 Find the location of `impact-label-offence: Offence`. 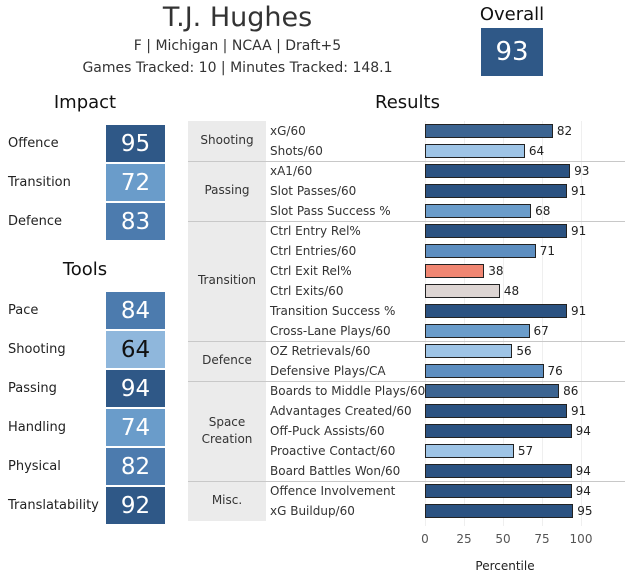

impact-label-offence: Offence is located at coordinates (33, 143).